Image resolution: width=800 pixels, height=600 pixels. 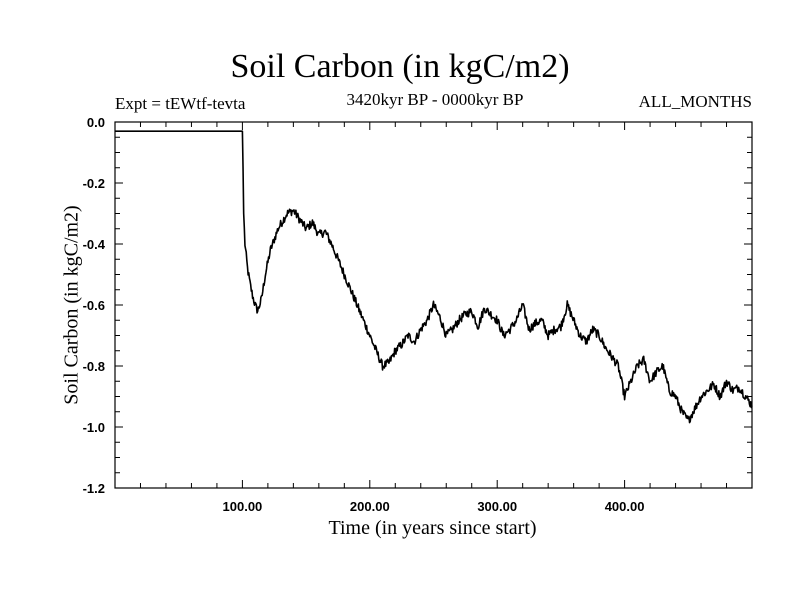 What do you see at coordinates (94, 183) in the screenshot?
I see `y-tick-label: -0.2` at bounding box center [94, 183].